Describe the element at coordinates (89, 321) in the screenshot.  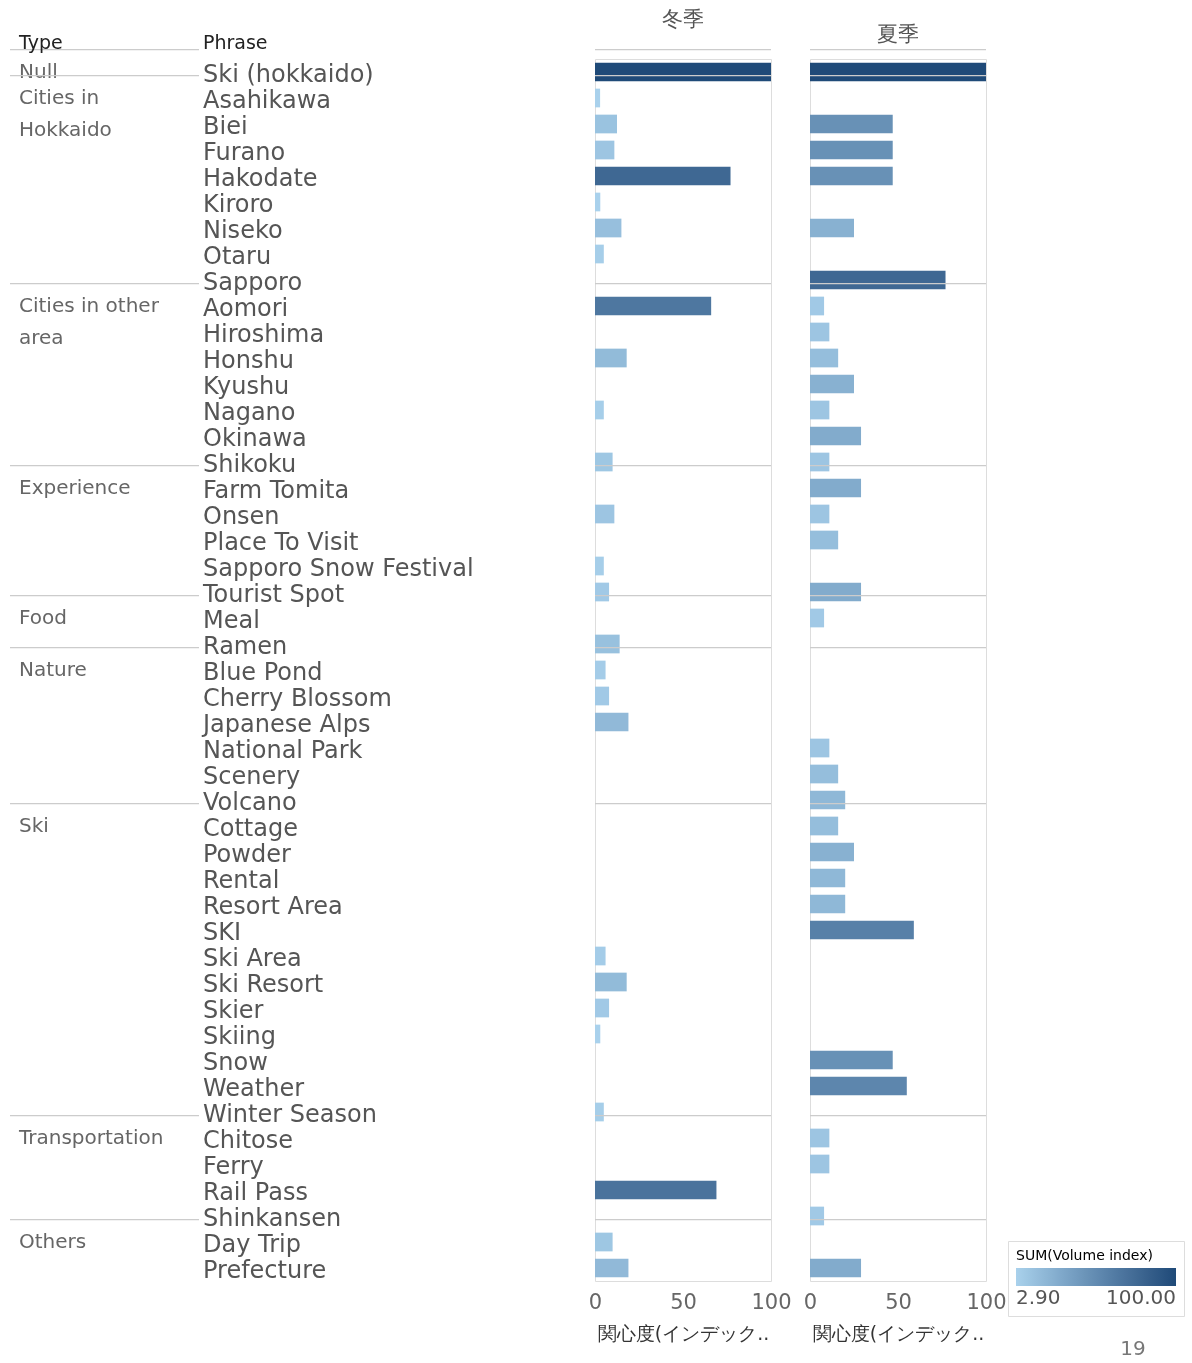
I see `y2-tick-label: Cities in other area` at that location.